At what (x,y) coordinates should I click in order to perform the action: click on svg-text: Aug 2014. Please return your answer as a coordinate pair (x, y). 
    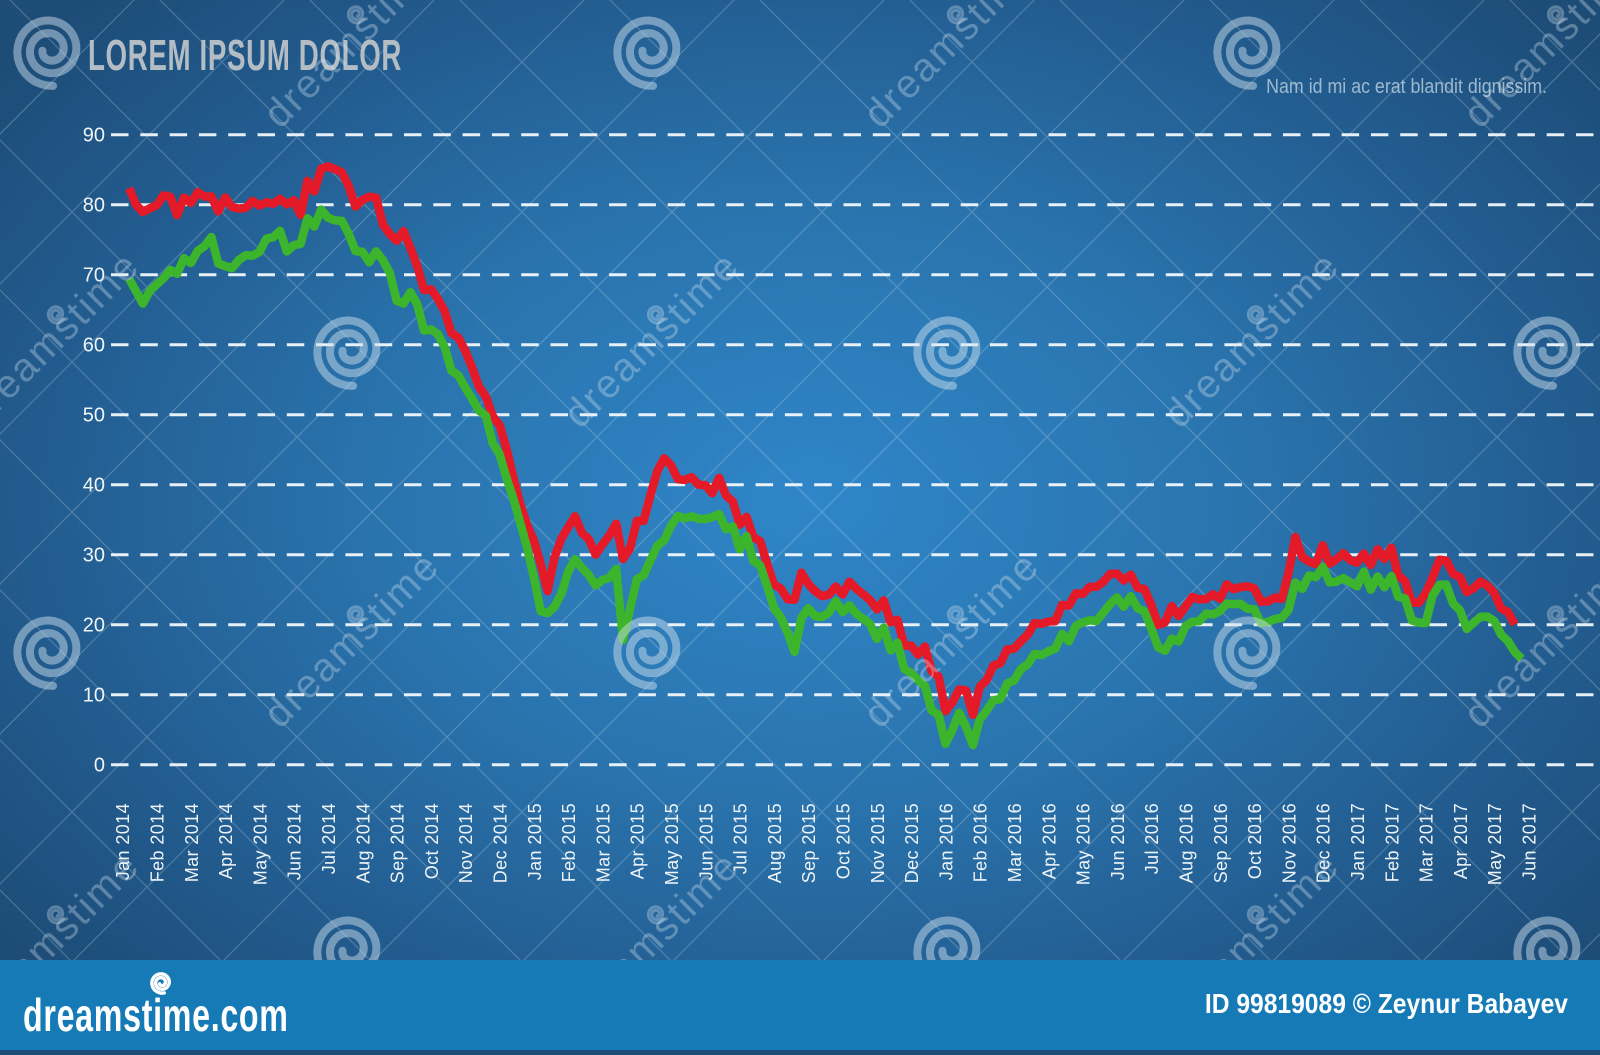
    Looking at the image, I should click on (363, 843).